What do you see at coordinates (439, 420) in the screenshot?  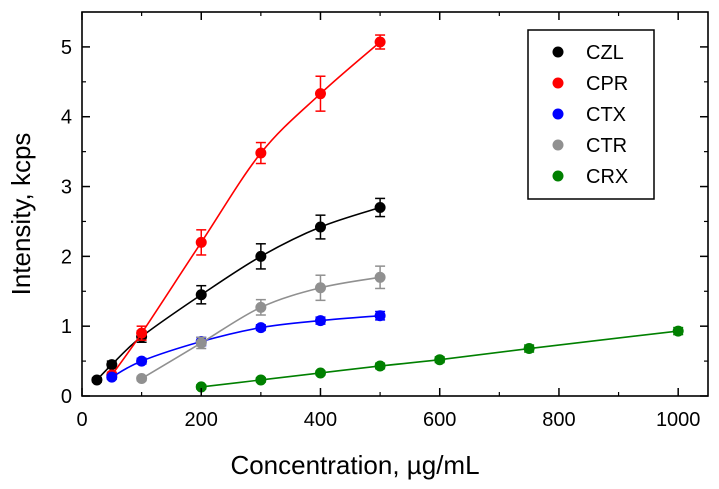 I see `x-tick-label: 600` at bounding box center [439, 420].